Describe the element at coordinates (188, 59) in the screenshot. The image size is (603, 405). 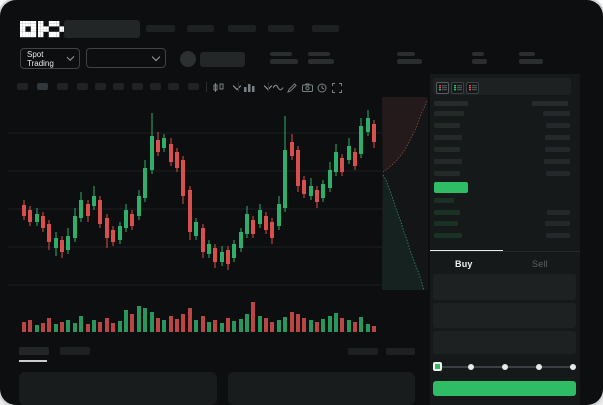
I see `coin-avatar` at that location.